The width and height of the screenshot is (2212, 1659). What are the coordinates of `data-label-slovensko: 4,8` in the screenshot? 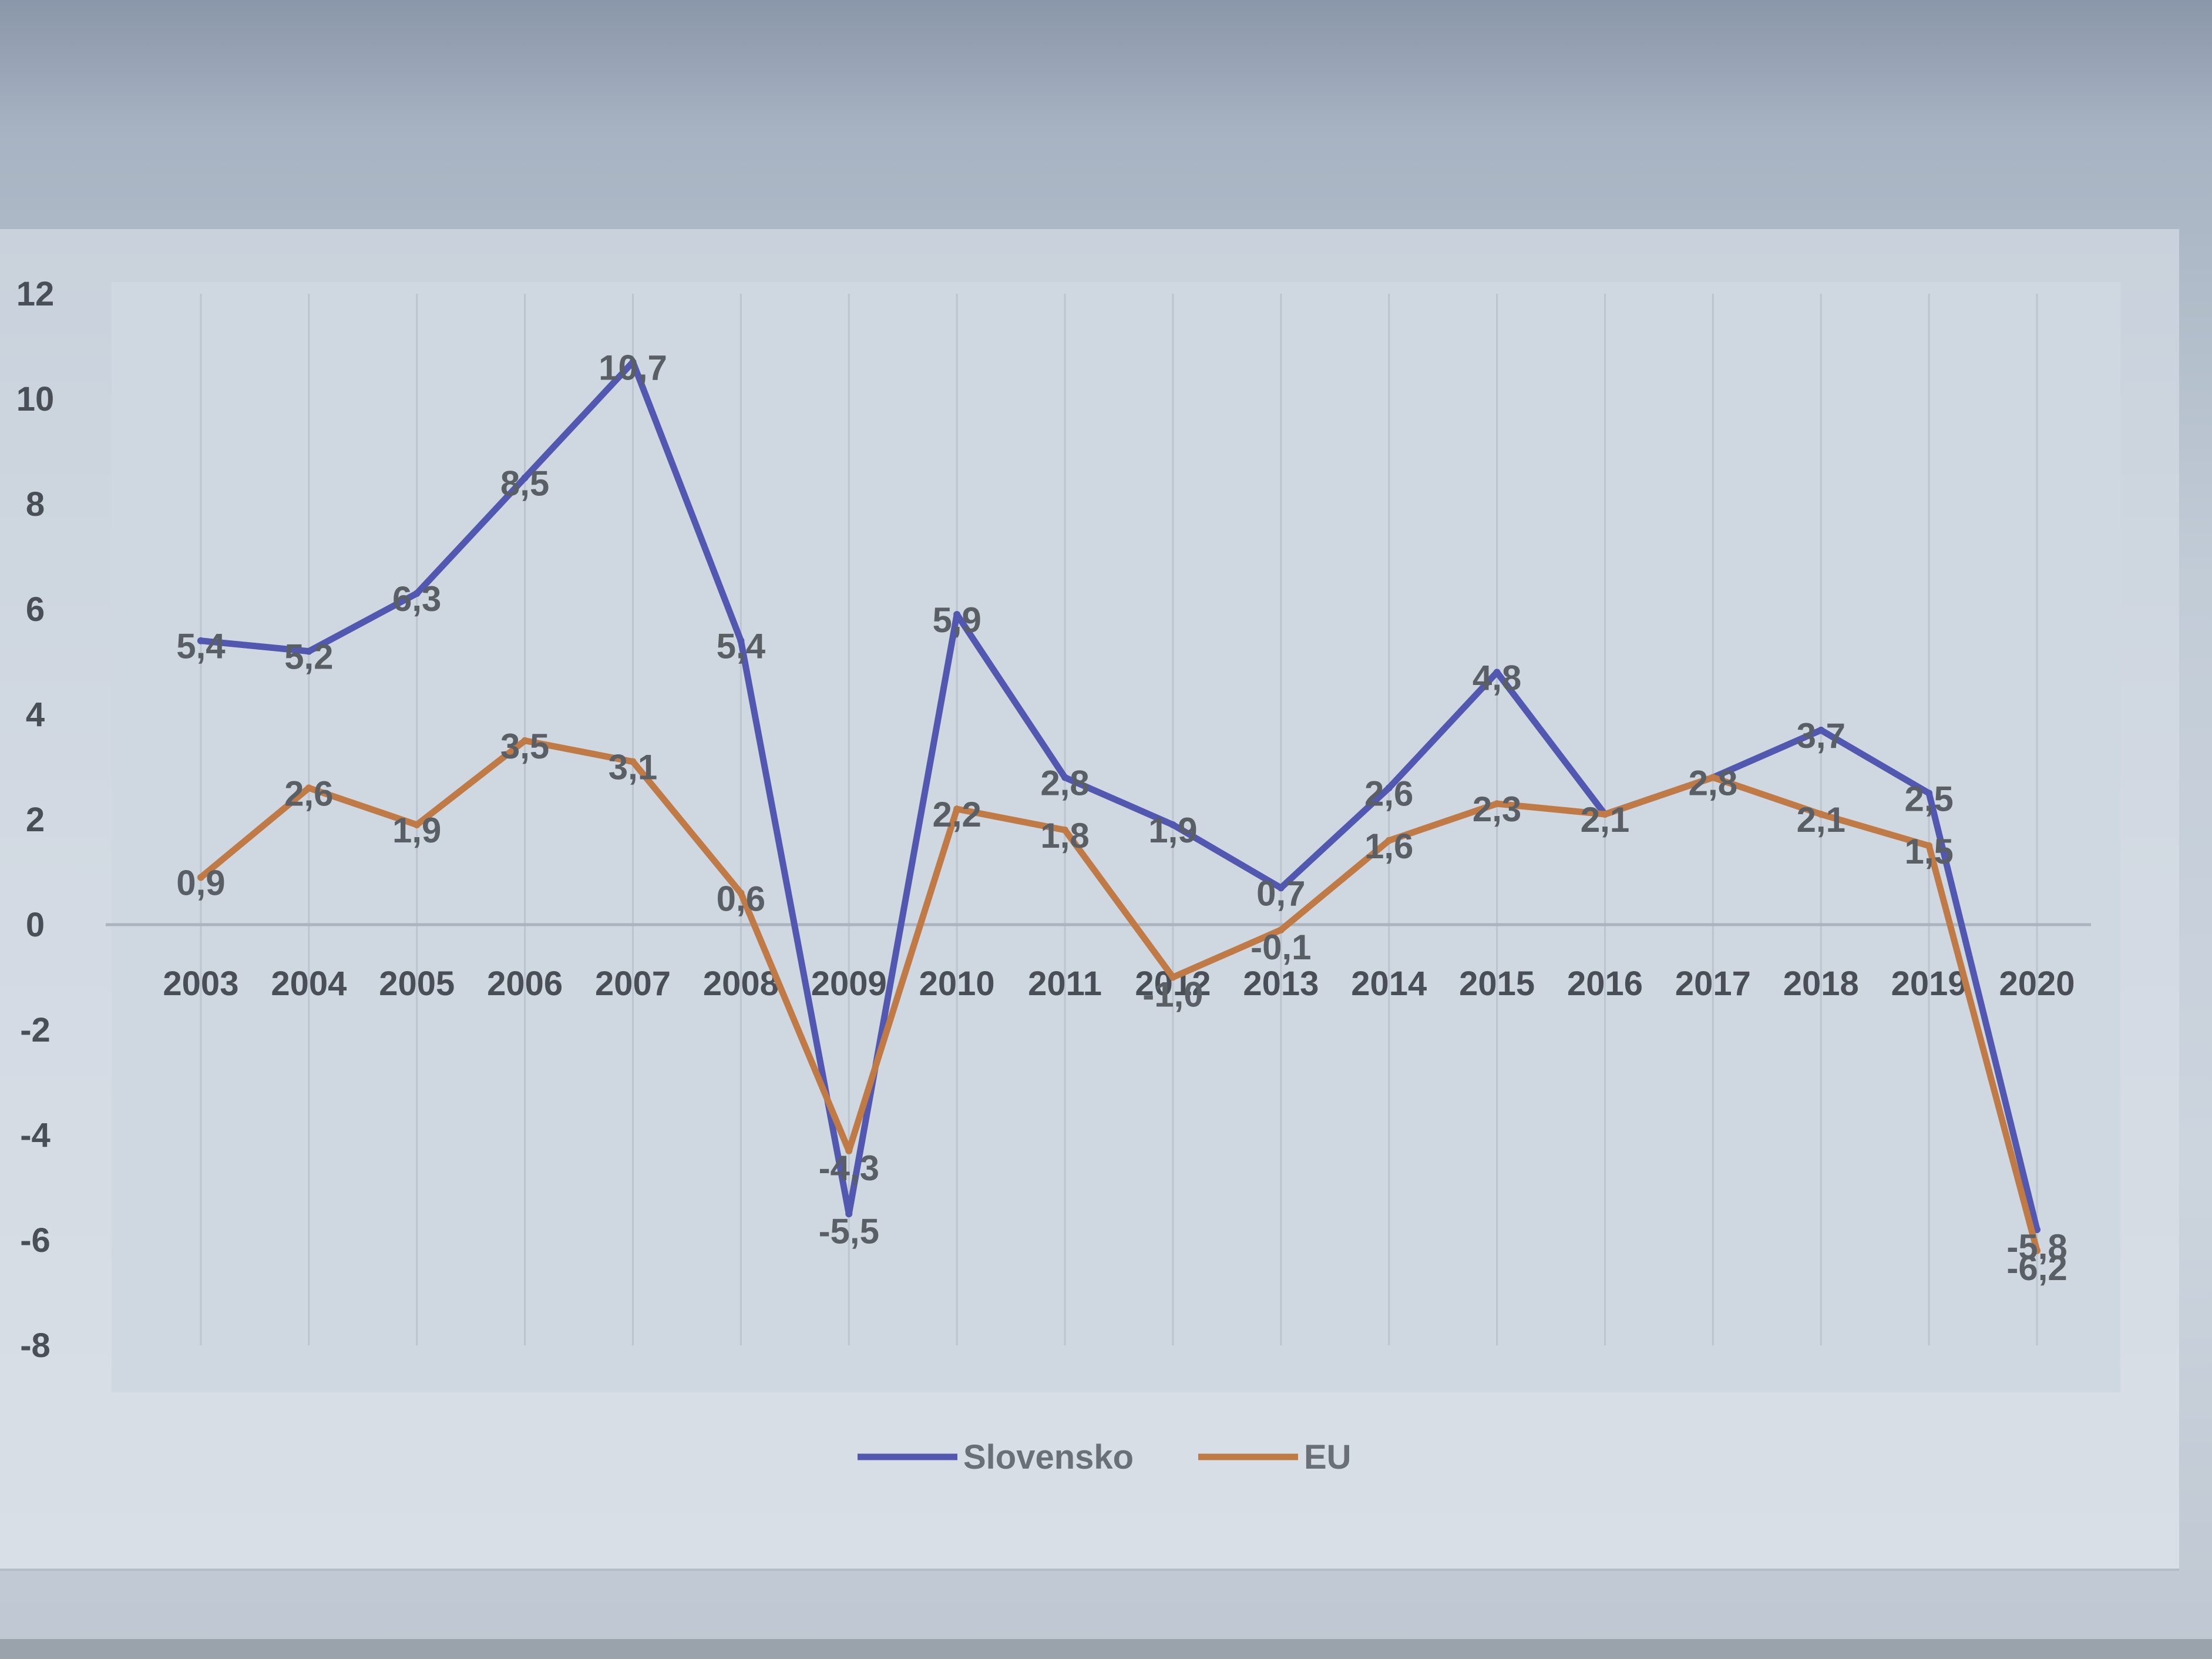 It's located at (1497, 677).